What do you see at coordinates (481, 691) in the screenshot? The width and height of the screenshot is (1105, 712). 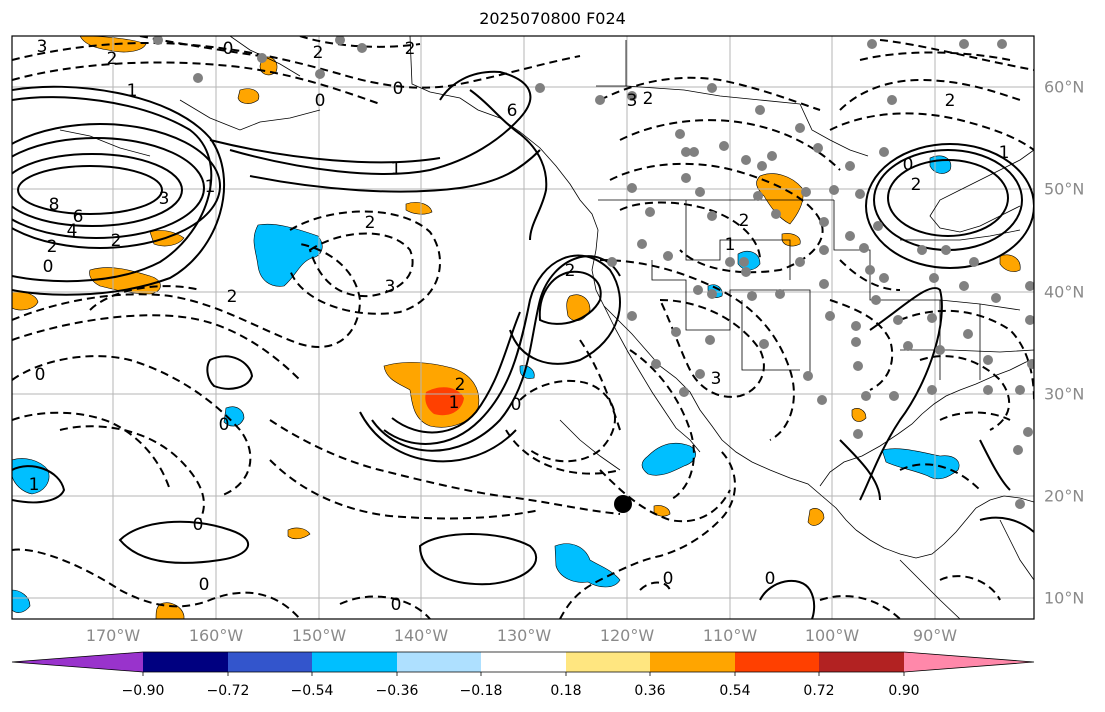 I see `colorbar-tick-label: −0.18` at bounding box center [481, 691].